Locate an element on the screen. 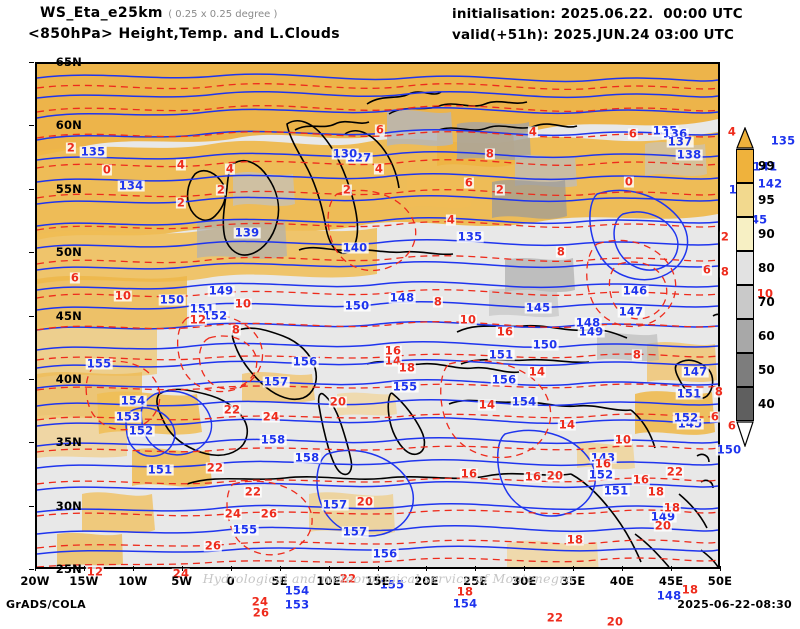 The width and height of the screenshot is (800, 629). y-axis-label: 50N is located at coordinates (68, 252).